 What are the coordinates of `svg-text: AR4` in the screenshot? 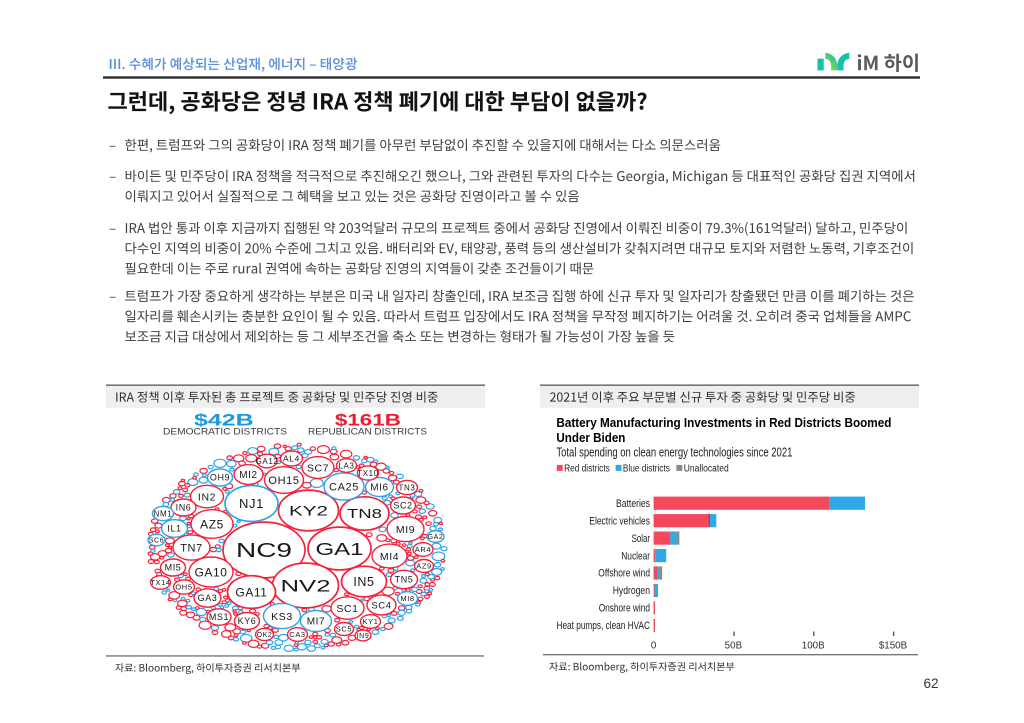 It's located at (423, 549).